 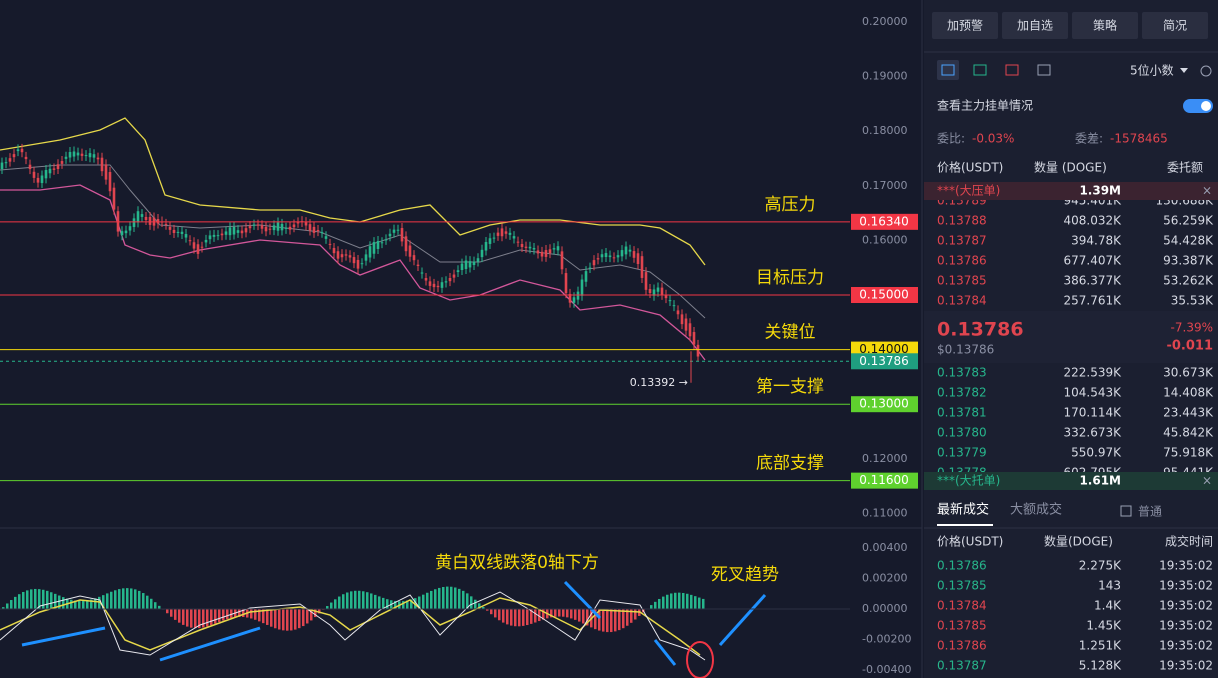 I want to click on button-label: 加自选, so click(x=1035, y=26).